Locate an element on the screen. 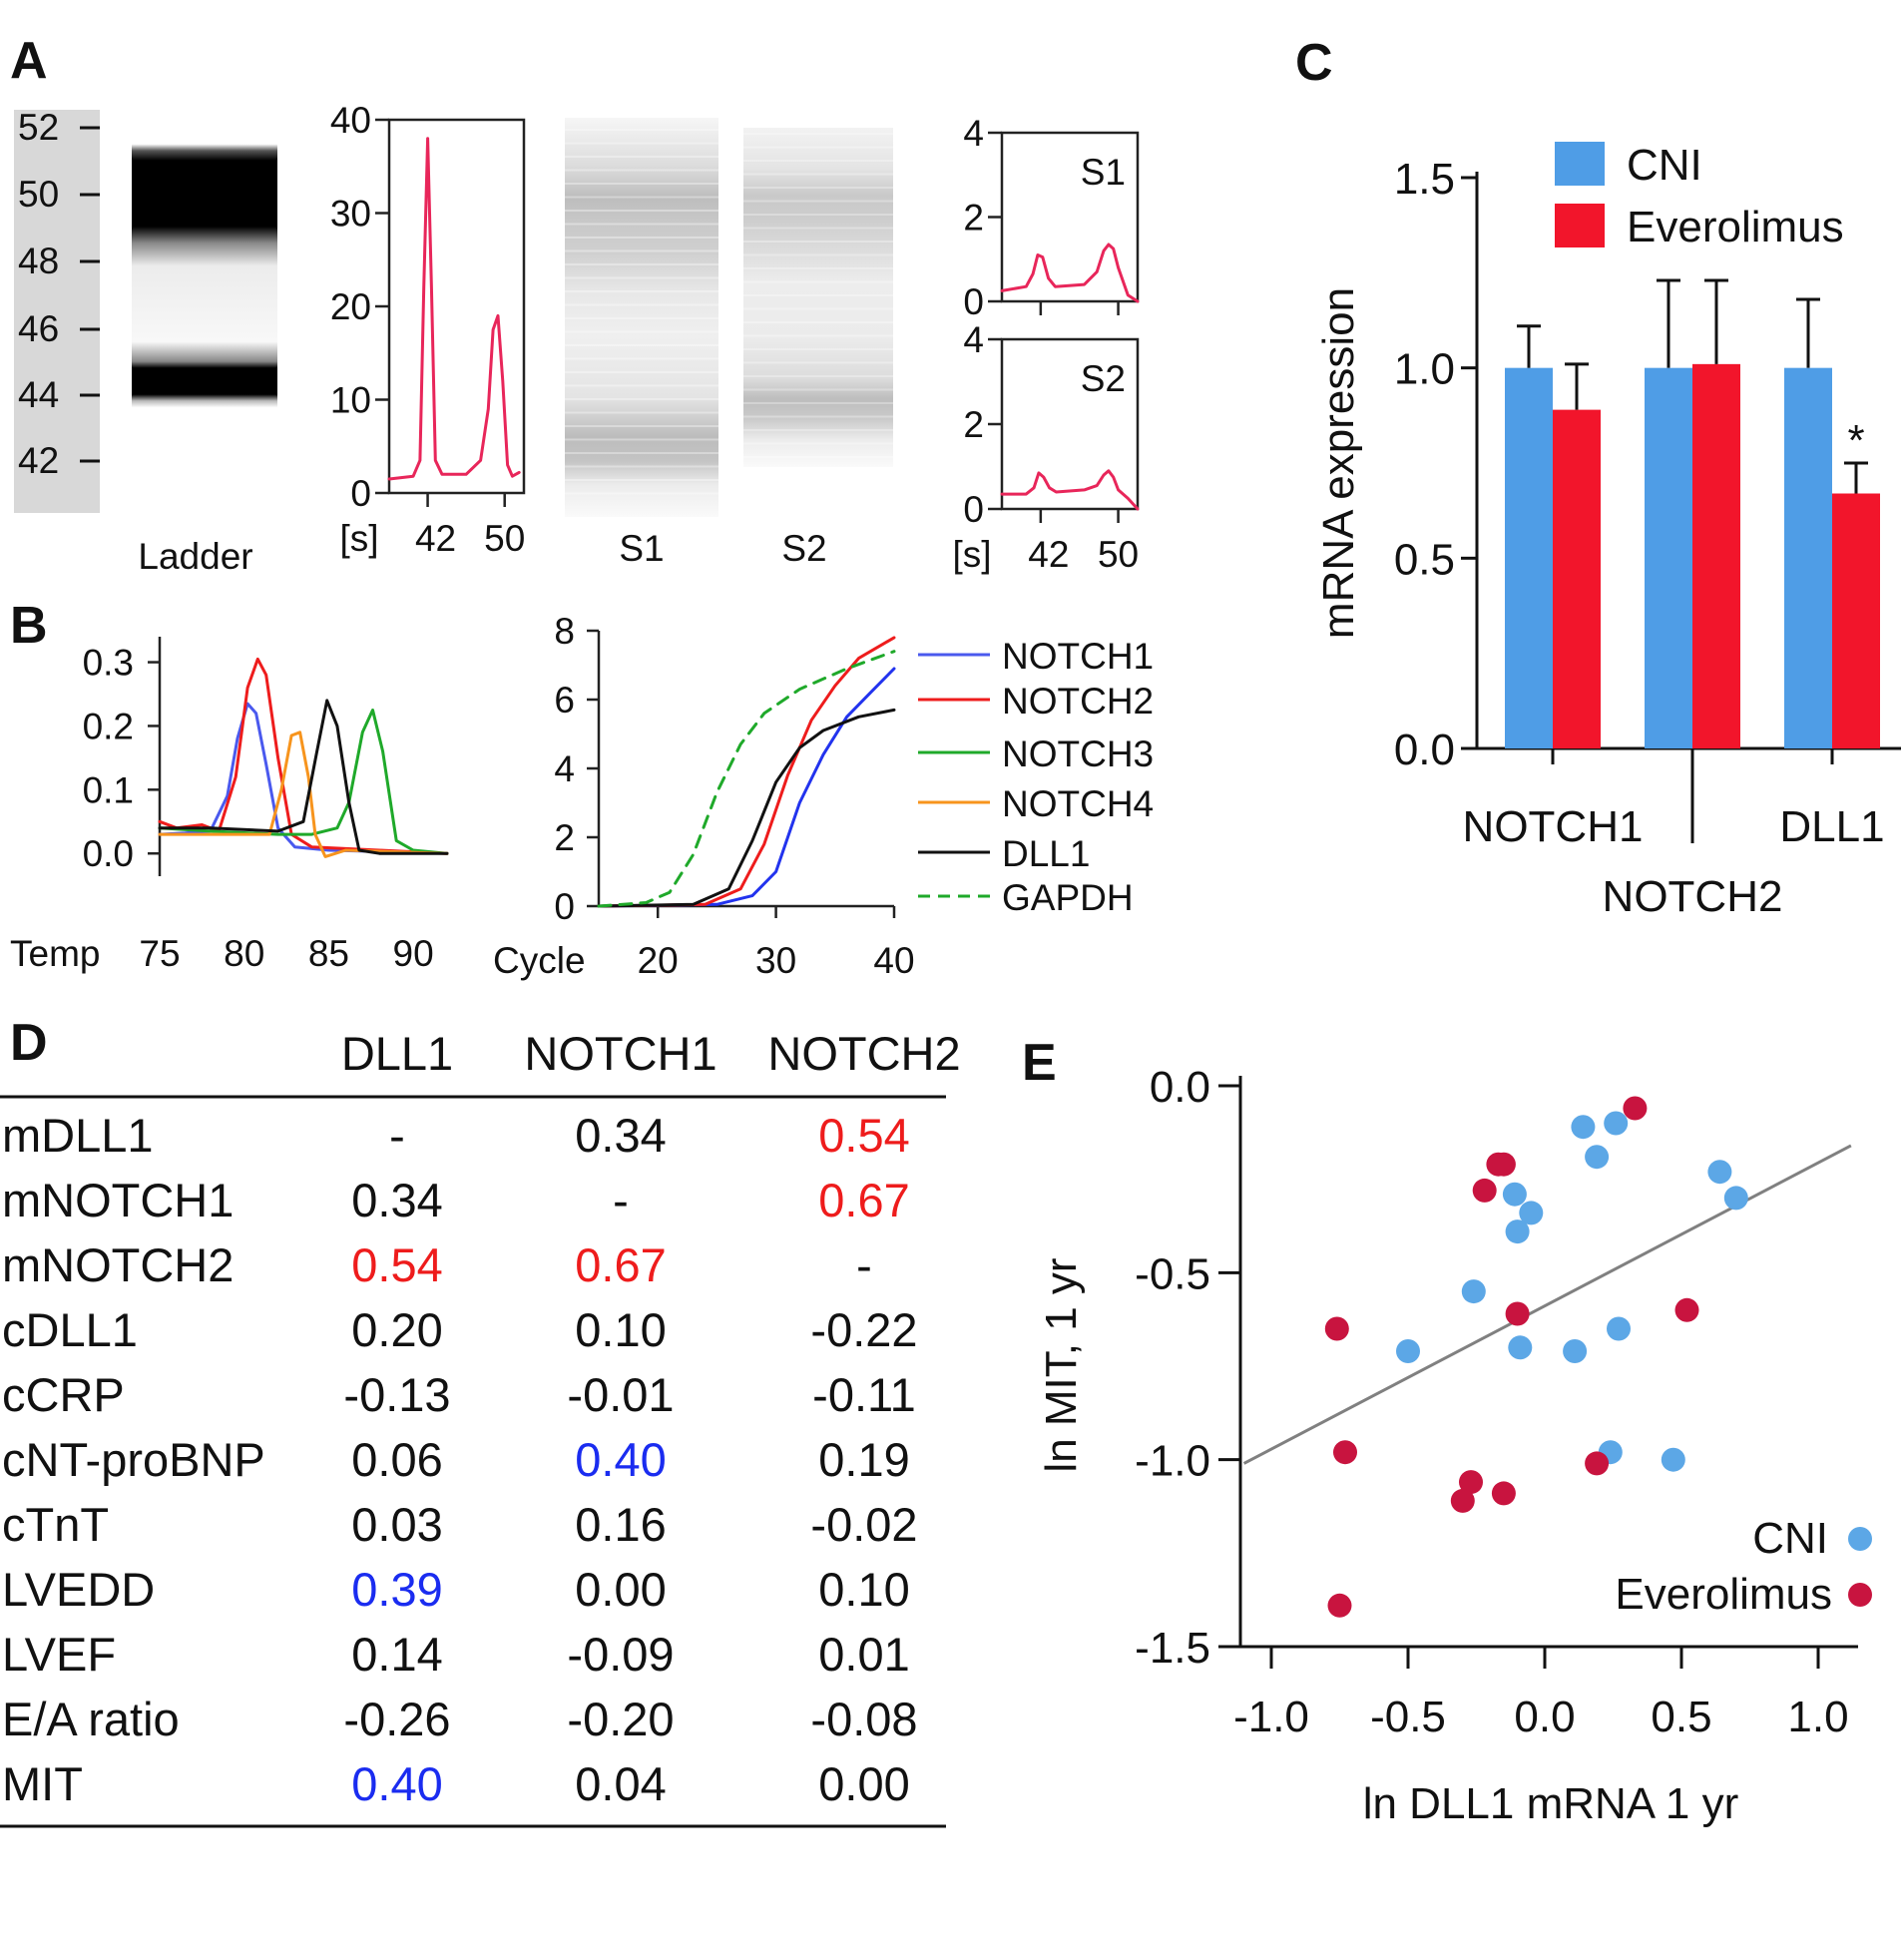 The width and height of the screenshot is (1904, 1951). gel-lane-label-s1: S1 is located at coordinates (641, 548).